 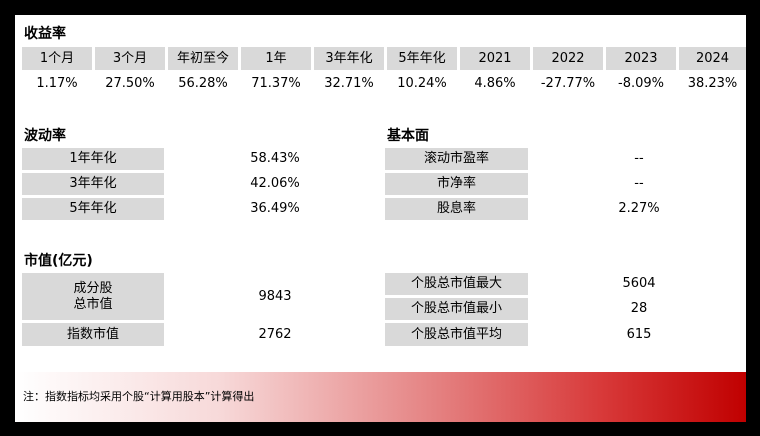 What do you see at coordinates (456, 284) in the screenshot?
I see `stock-cap-max-label: 个股总市值最大` at bounding box center [456, 284].